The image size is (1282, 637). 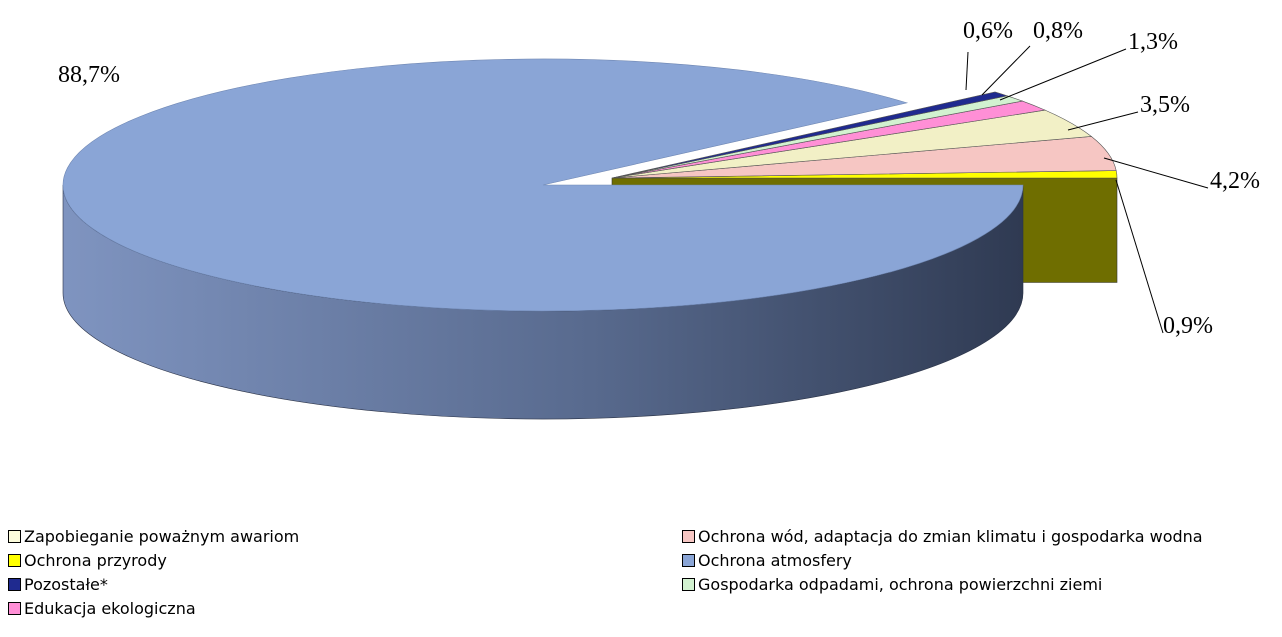 I want to click on data-label: 1,3%, so click(x=1153, y=42).